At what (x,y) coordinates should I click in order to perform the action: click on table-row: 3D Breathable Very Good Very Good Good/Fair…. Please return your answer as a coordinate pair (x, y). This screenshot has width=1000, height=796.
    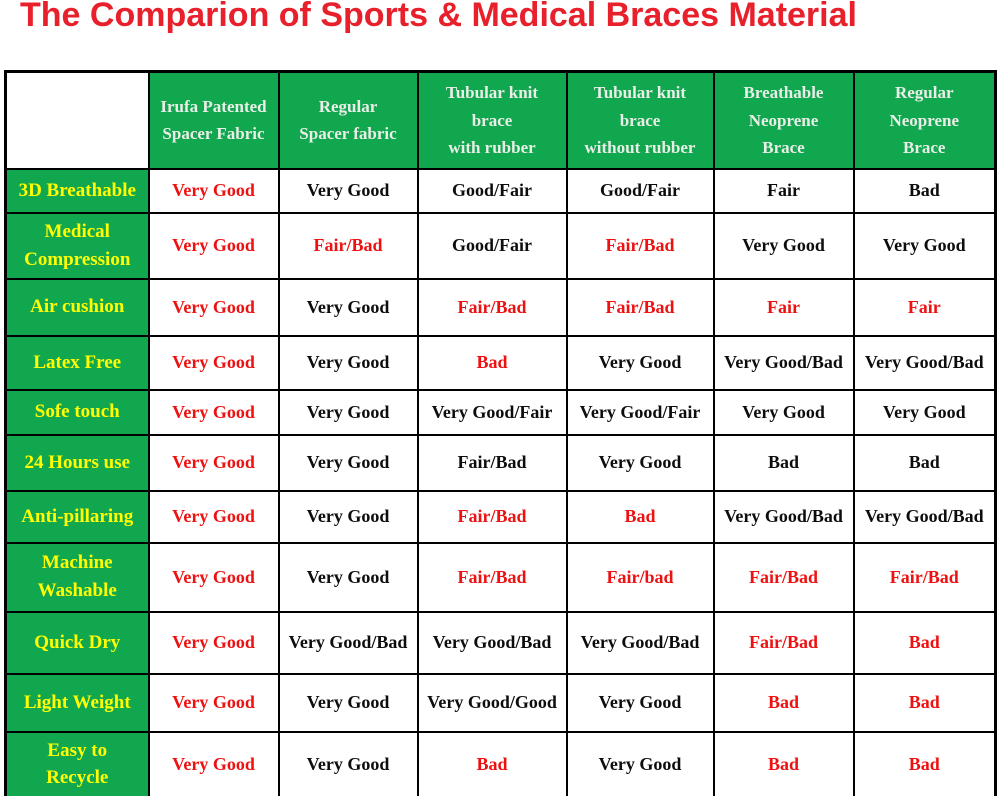
    Looking at the image, I should click on (500, 190).